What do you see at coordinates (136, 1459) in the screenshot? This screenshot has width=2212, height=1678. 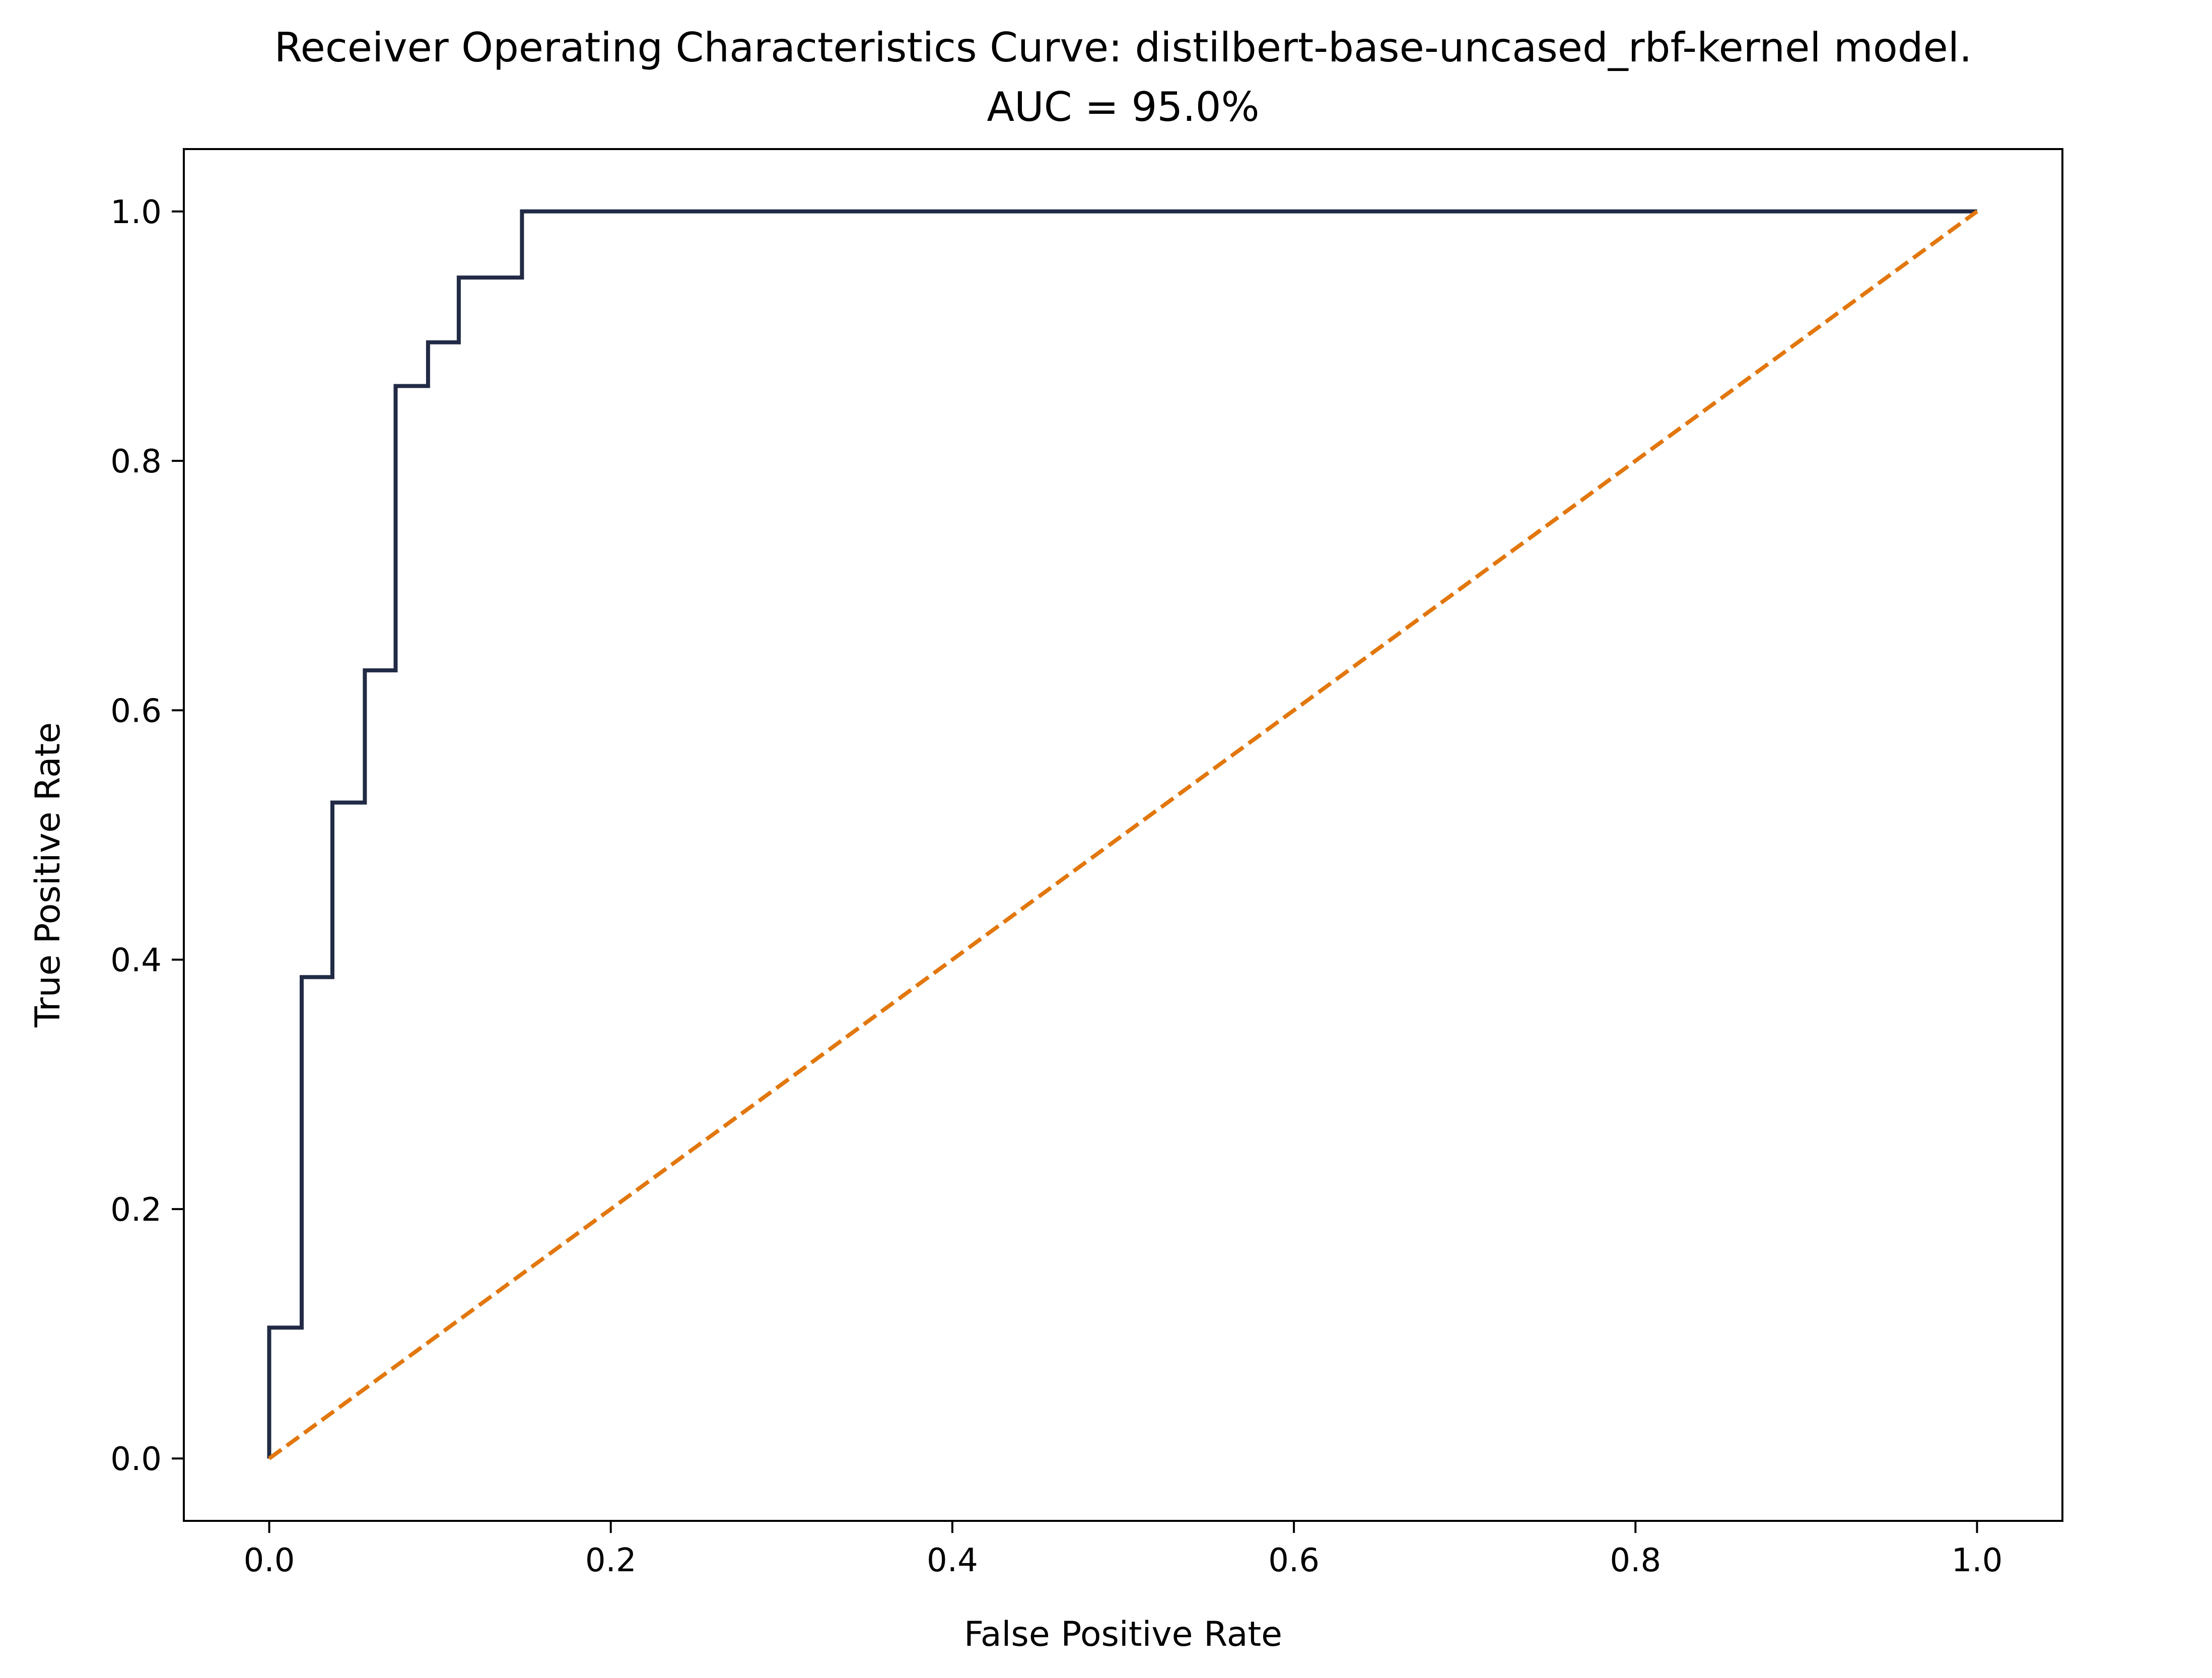 I see `y-tick-label: 0.0` at bounding box center [136, 1459].